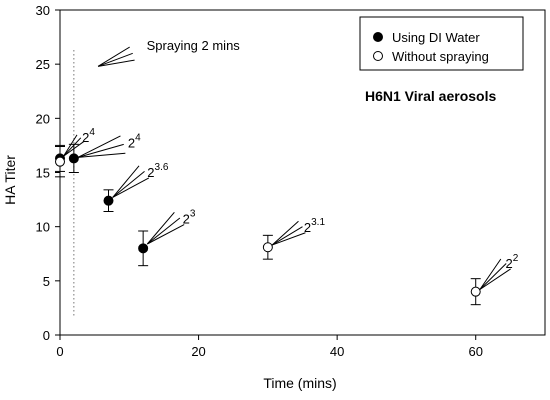 The width and height of the screenshot is (550, 400). What do you see at coordinates (43, 10) in the screenshot?
I see `y-tick-label: 30` at bounding box center [43, 10].